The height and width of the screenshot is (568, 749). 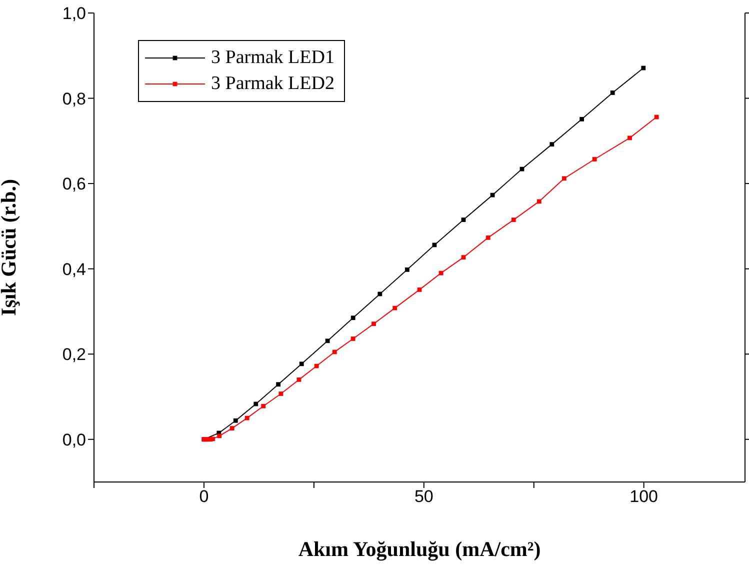 I want to click on x-tick-label: 50, so click(x=424, y=496).